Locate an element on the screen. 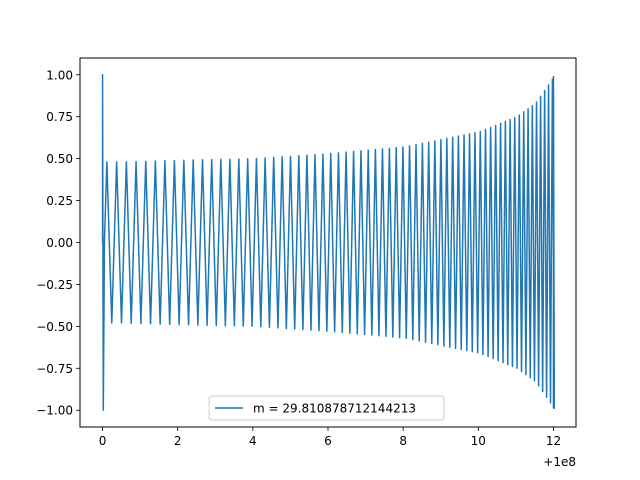 This screenshot has width=640, height=480. x-tick-label: 10 is located at coordinates (478, 441).